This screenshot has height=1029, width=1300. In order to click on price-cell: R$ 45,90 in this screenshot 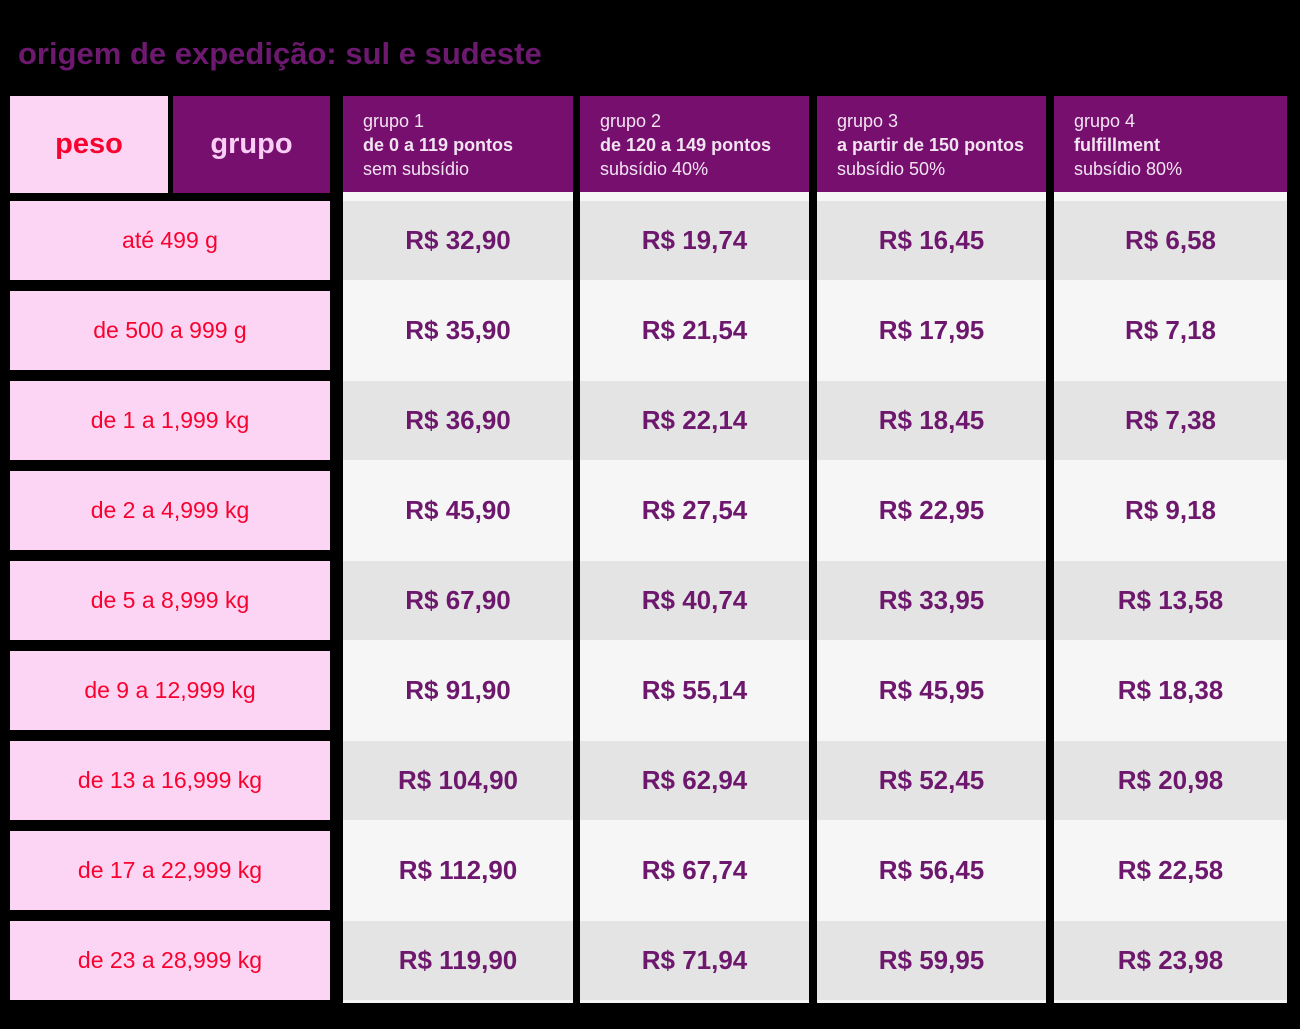, I will do `click(458, 510)`.